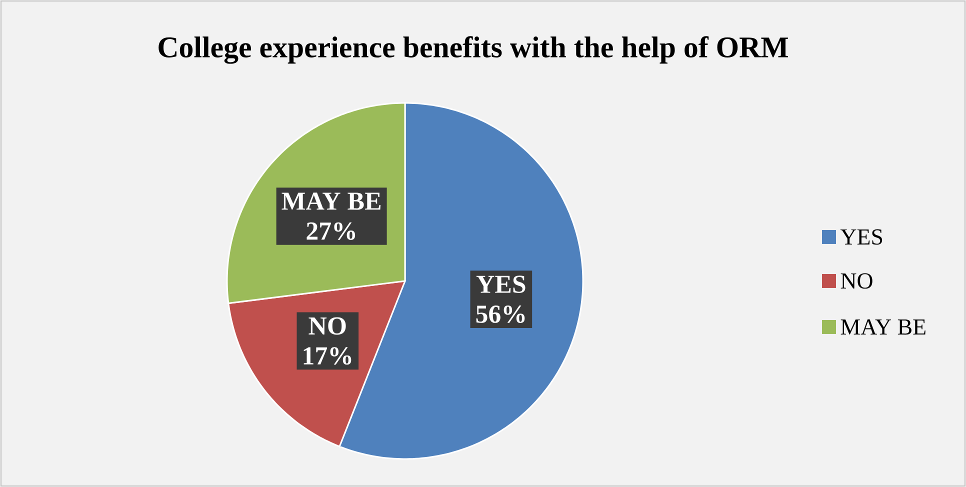 The image size is (966, 487). I want to click on legend-label: MAY BE, so click(883, 327).